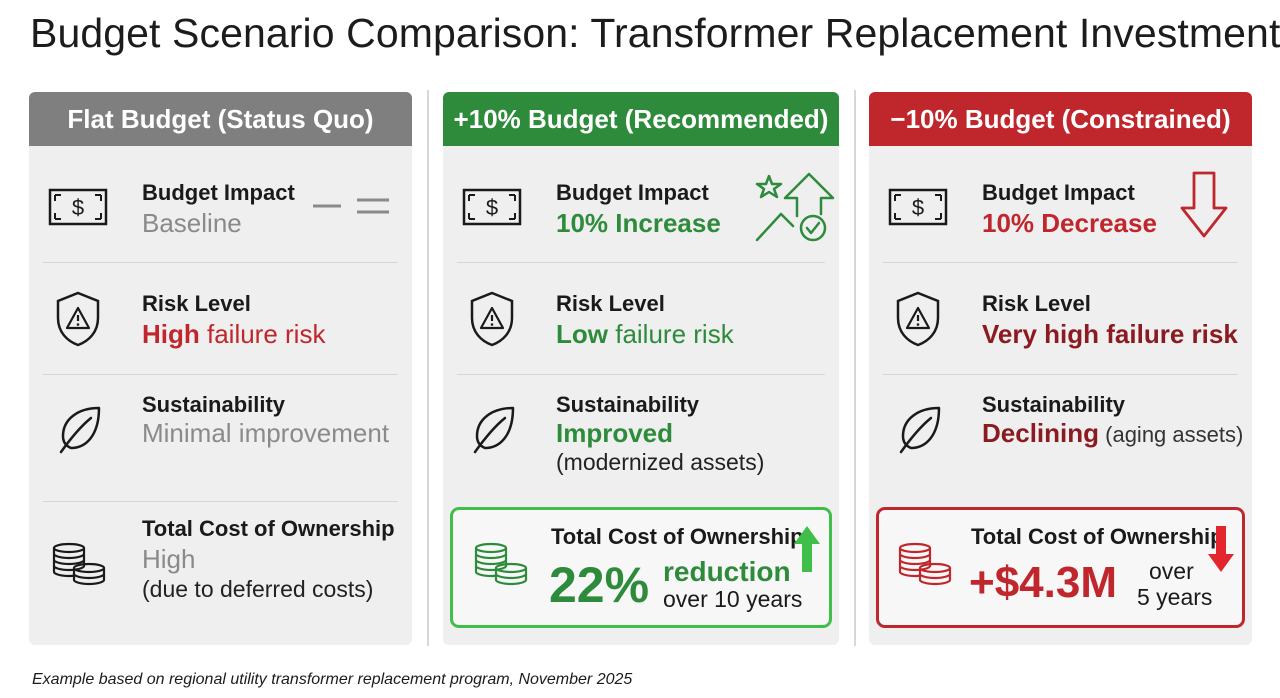  Describe the element at coordinates (169, 559) in the screenshot. I see `tco-value: High` at that location.